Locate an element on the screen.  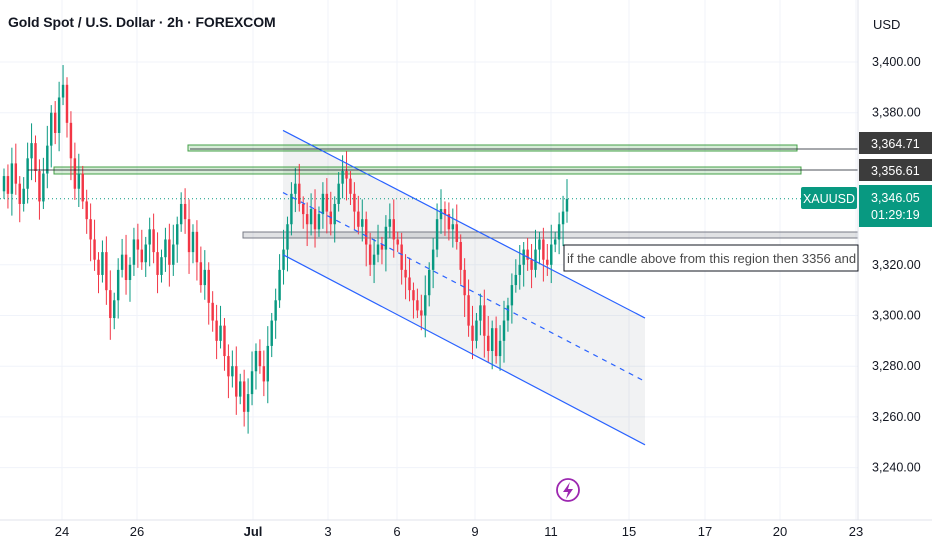
y-tick-label: 3,380.00 is located at coordinates (896, 113).